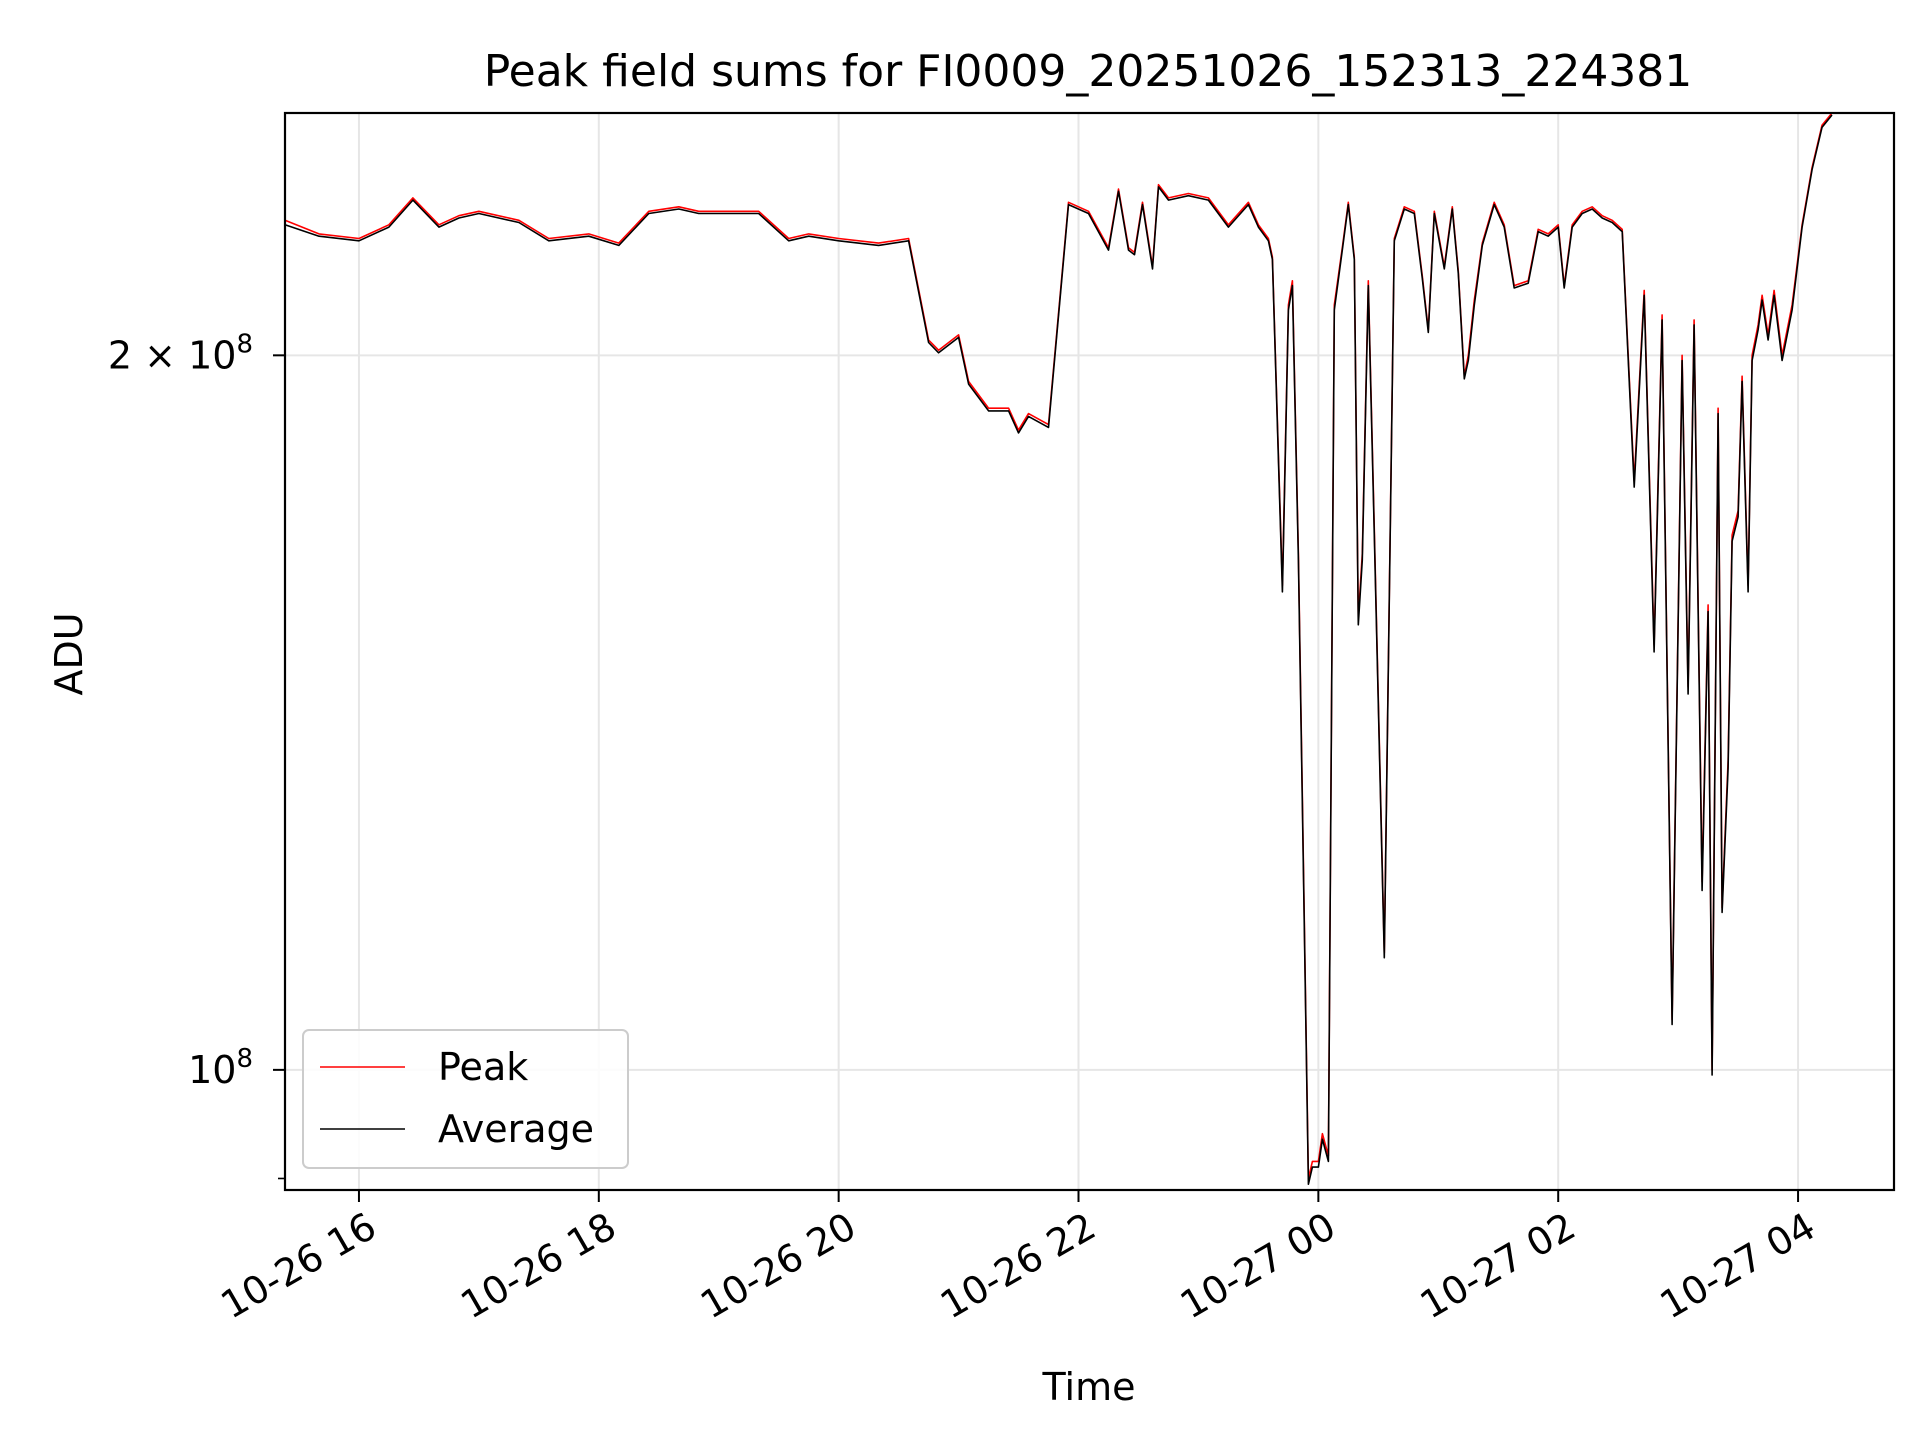 This screenshot has width=1920, height=1440. I want to click on legend-frame, so click(465, 1099).